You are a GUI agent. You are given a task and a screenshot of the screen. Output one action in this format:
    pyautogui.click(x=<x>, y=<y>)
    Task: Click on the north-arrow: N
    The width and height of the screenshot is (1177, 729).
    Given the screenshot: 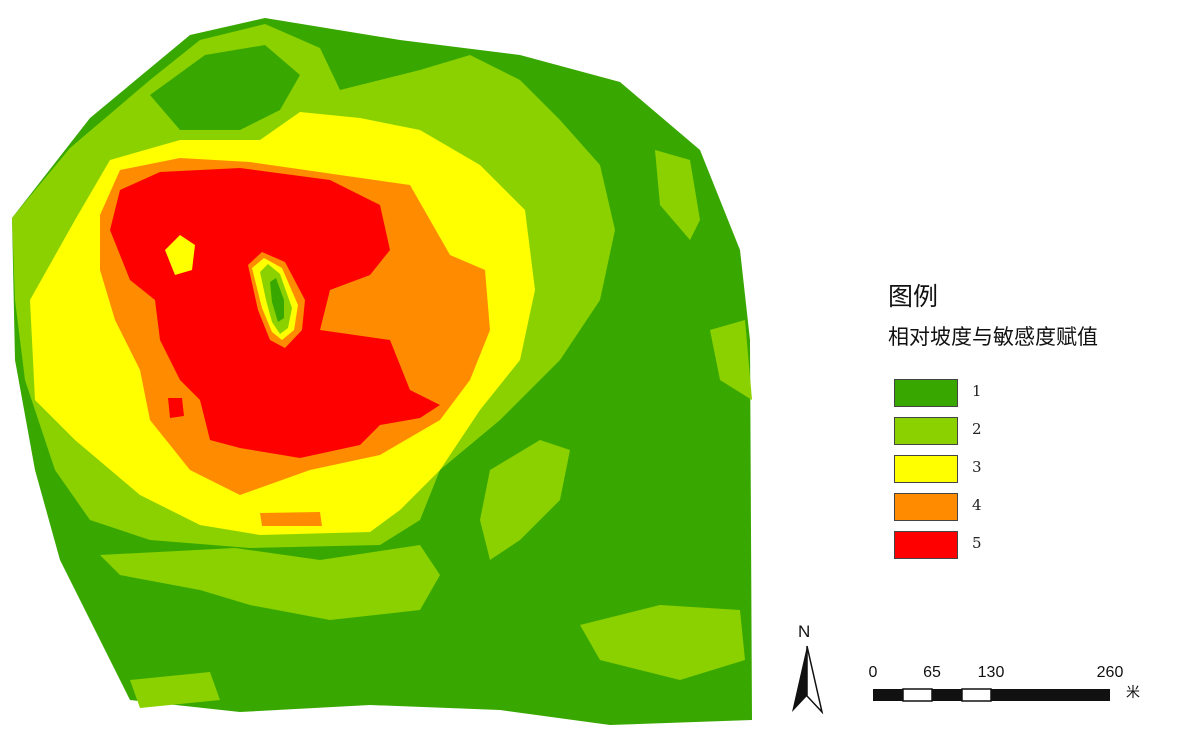 What is the action you would take?
    pyautogui.click(x=808, y=668)
    